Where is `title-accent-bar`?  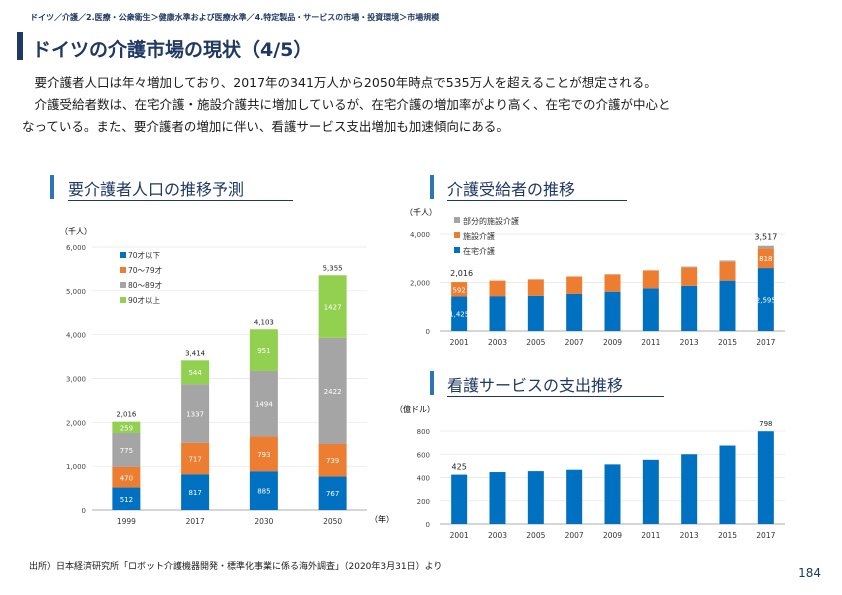 title-accent-bar is located at coordinates (20, 46).